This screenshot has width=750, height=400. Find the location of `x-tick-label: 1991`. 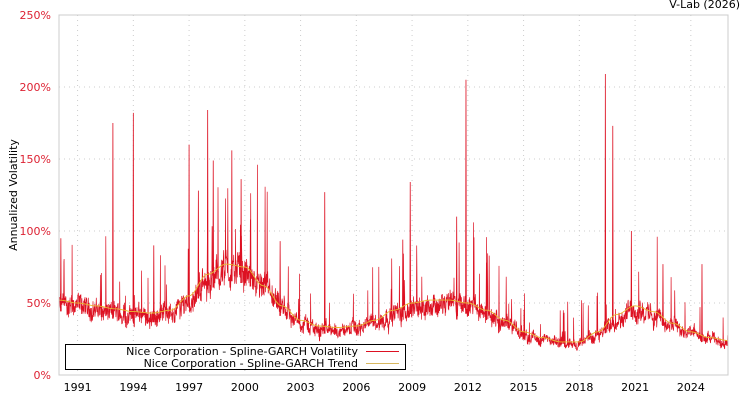

x-tick-label: 1991 is located at coordinates (78, 387).